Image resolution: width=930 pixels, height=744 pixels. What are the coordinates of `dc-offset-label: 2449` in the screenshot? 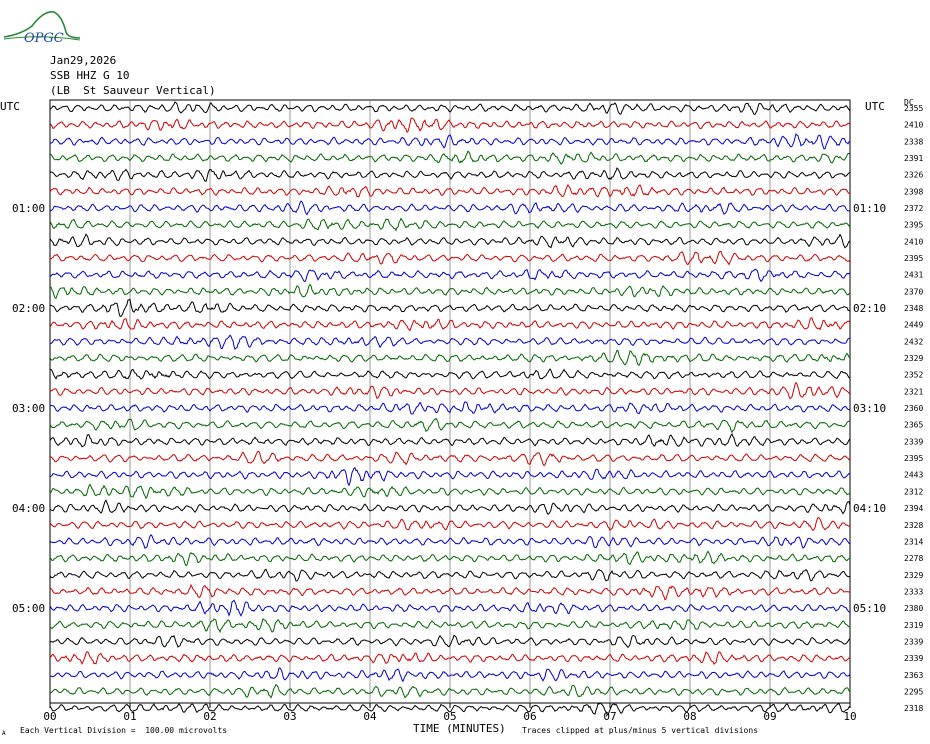 It's located at (913, 325).